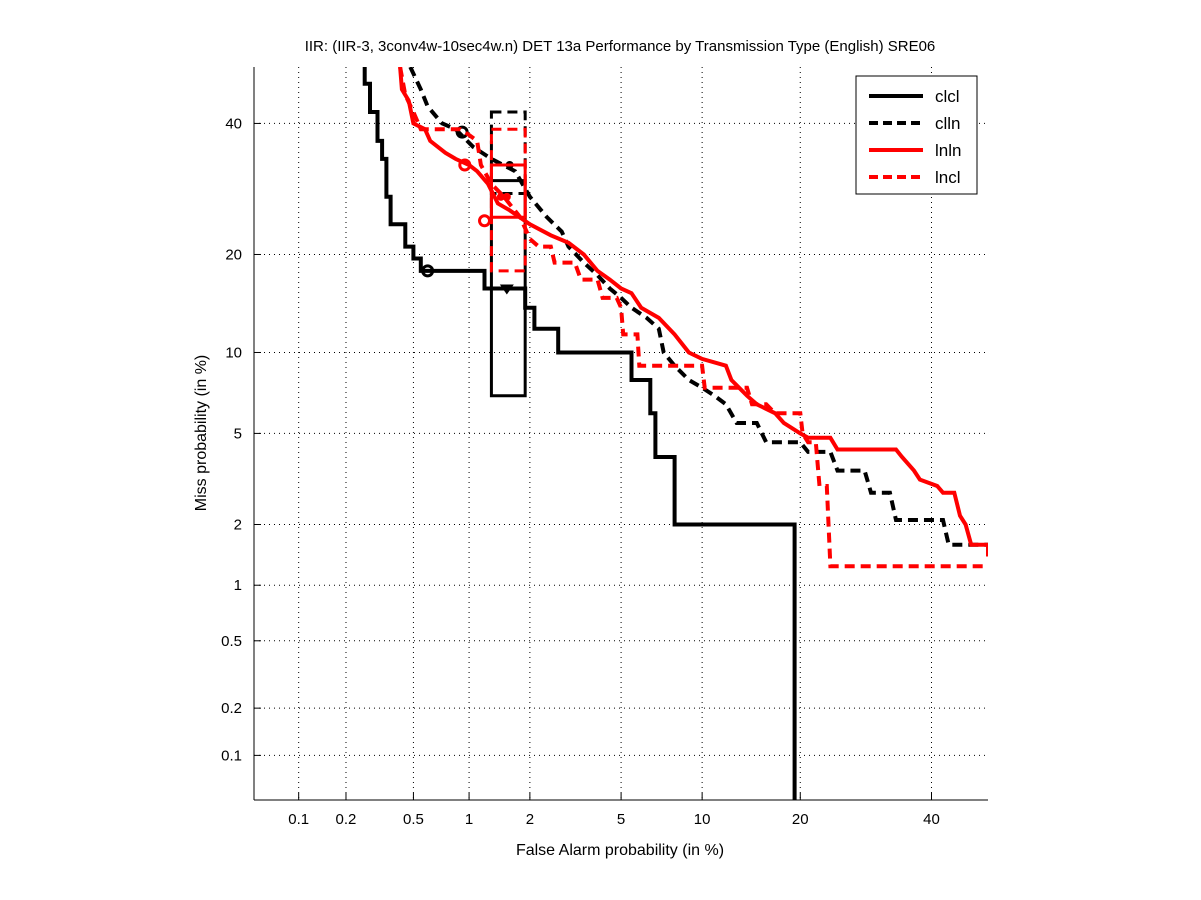  Describe the element at coordinates (231, 439) in the screenshot. I see `y-tick-labels: 0.1 0.2 0.5 1 2 5 10 20 40` at that location.